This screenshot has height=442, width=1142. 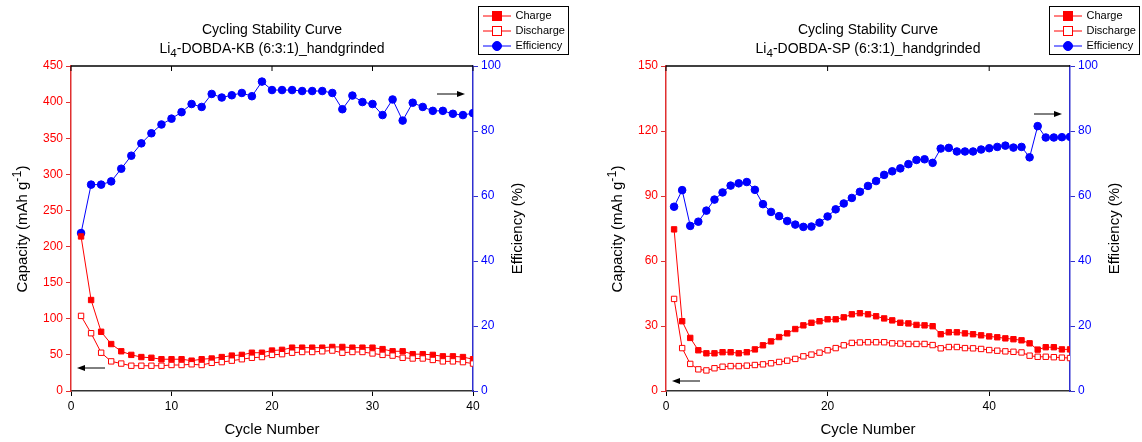 What do you see at coordinates (651, 325) in the screenshot?
I see `y-tick-label: 30` at bounding box center [651, 325].